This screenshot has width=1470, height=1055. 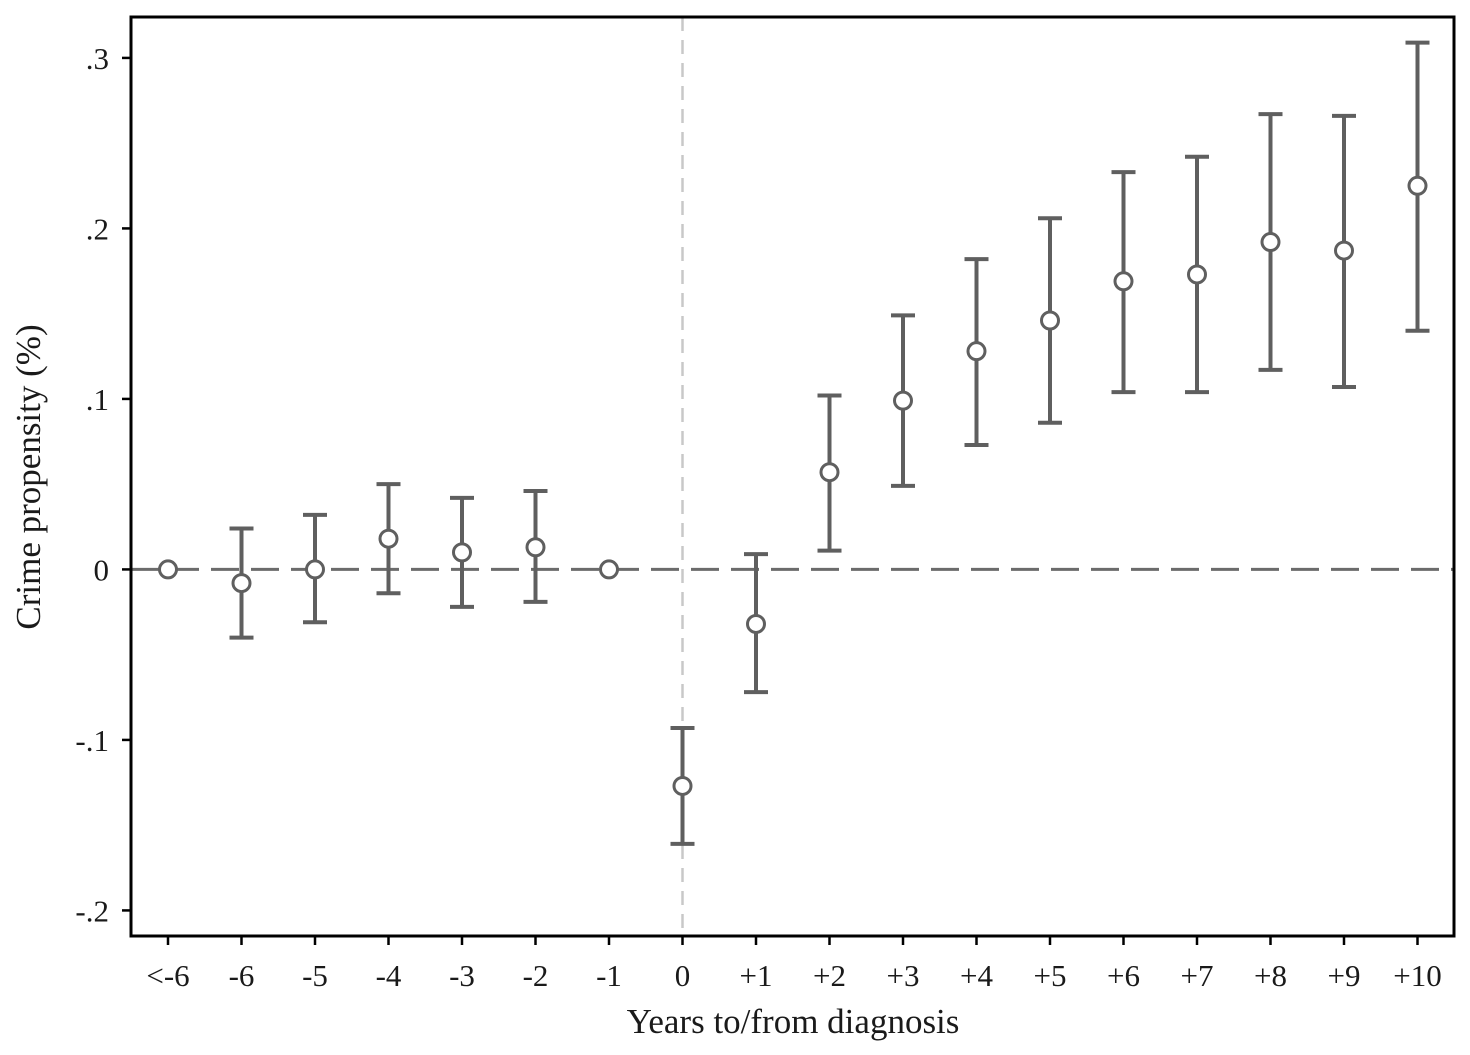 I want to click on x-tick-label: +8, so click(x=1270, y=975).